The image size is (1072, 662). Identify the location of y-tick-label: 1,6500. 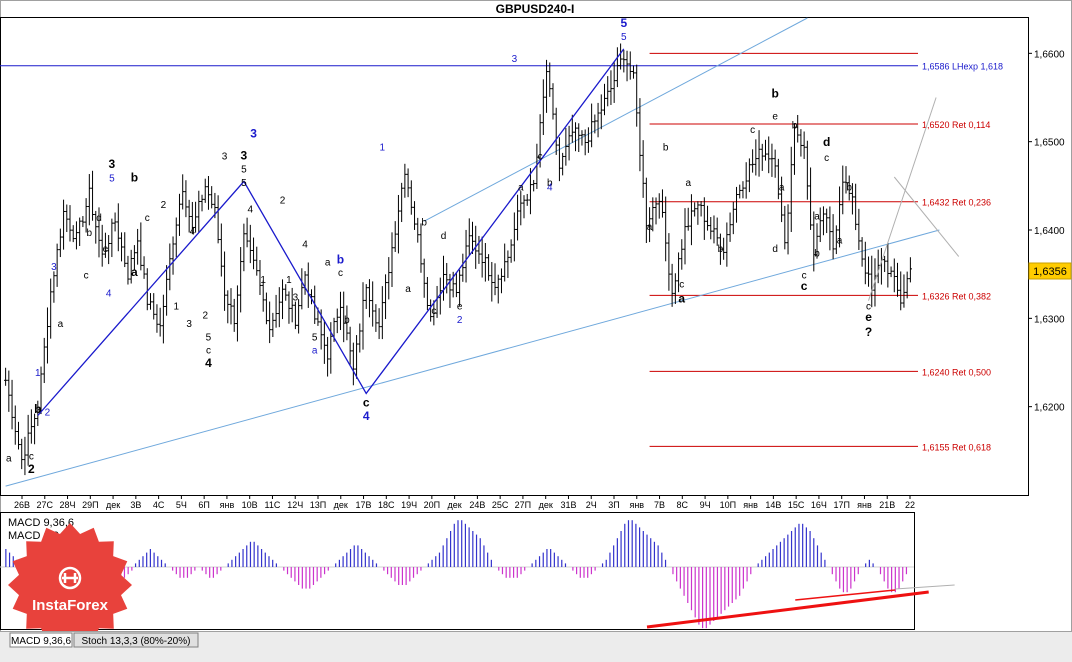
(1049, 143).